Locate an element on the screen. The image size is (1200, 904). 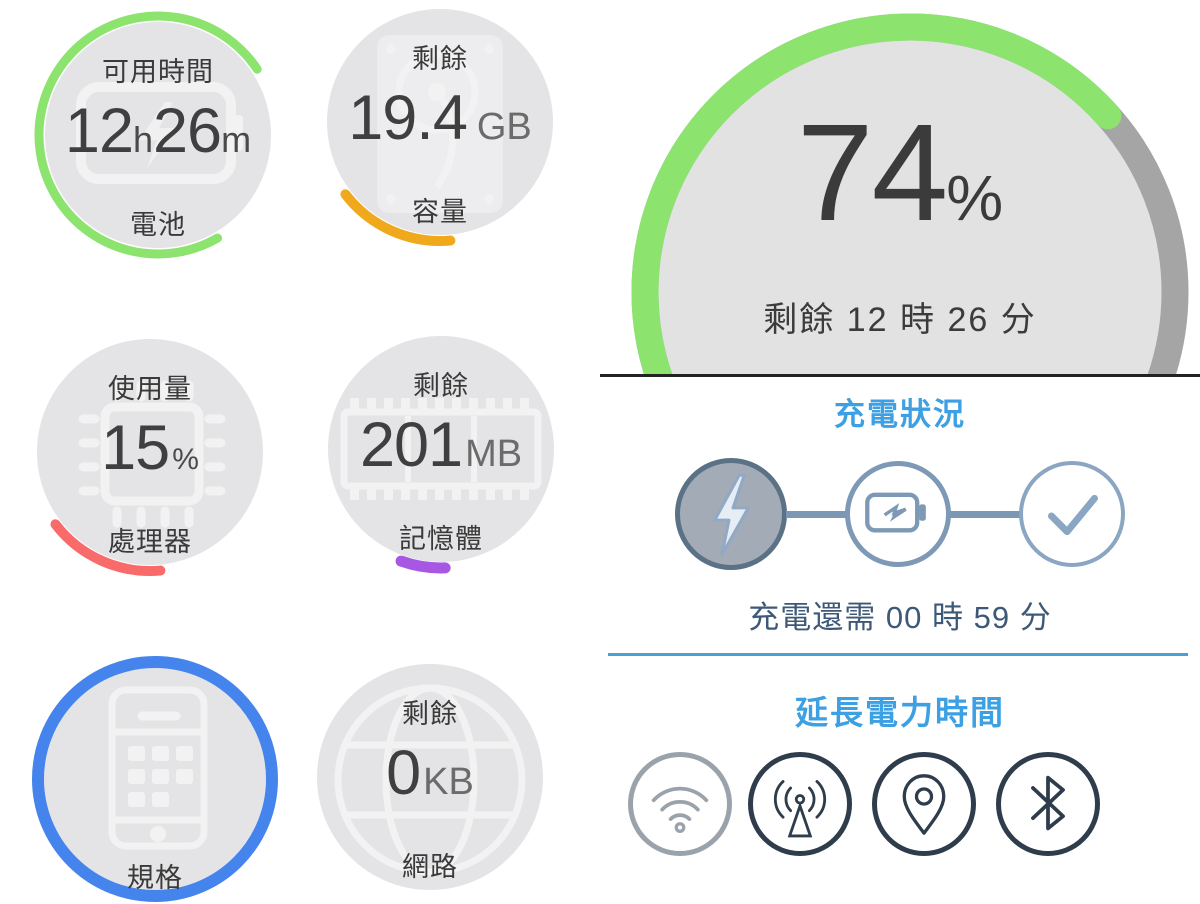
harddisk-watermark-icon is located at coordinates (440, 124).